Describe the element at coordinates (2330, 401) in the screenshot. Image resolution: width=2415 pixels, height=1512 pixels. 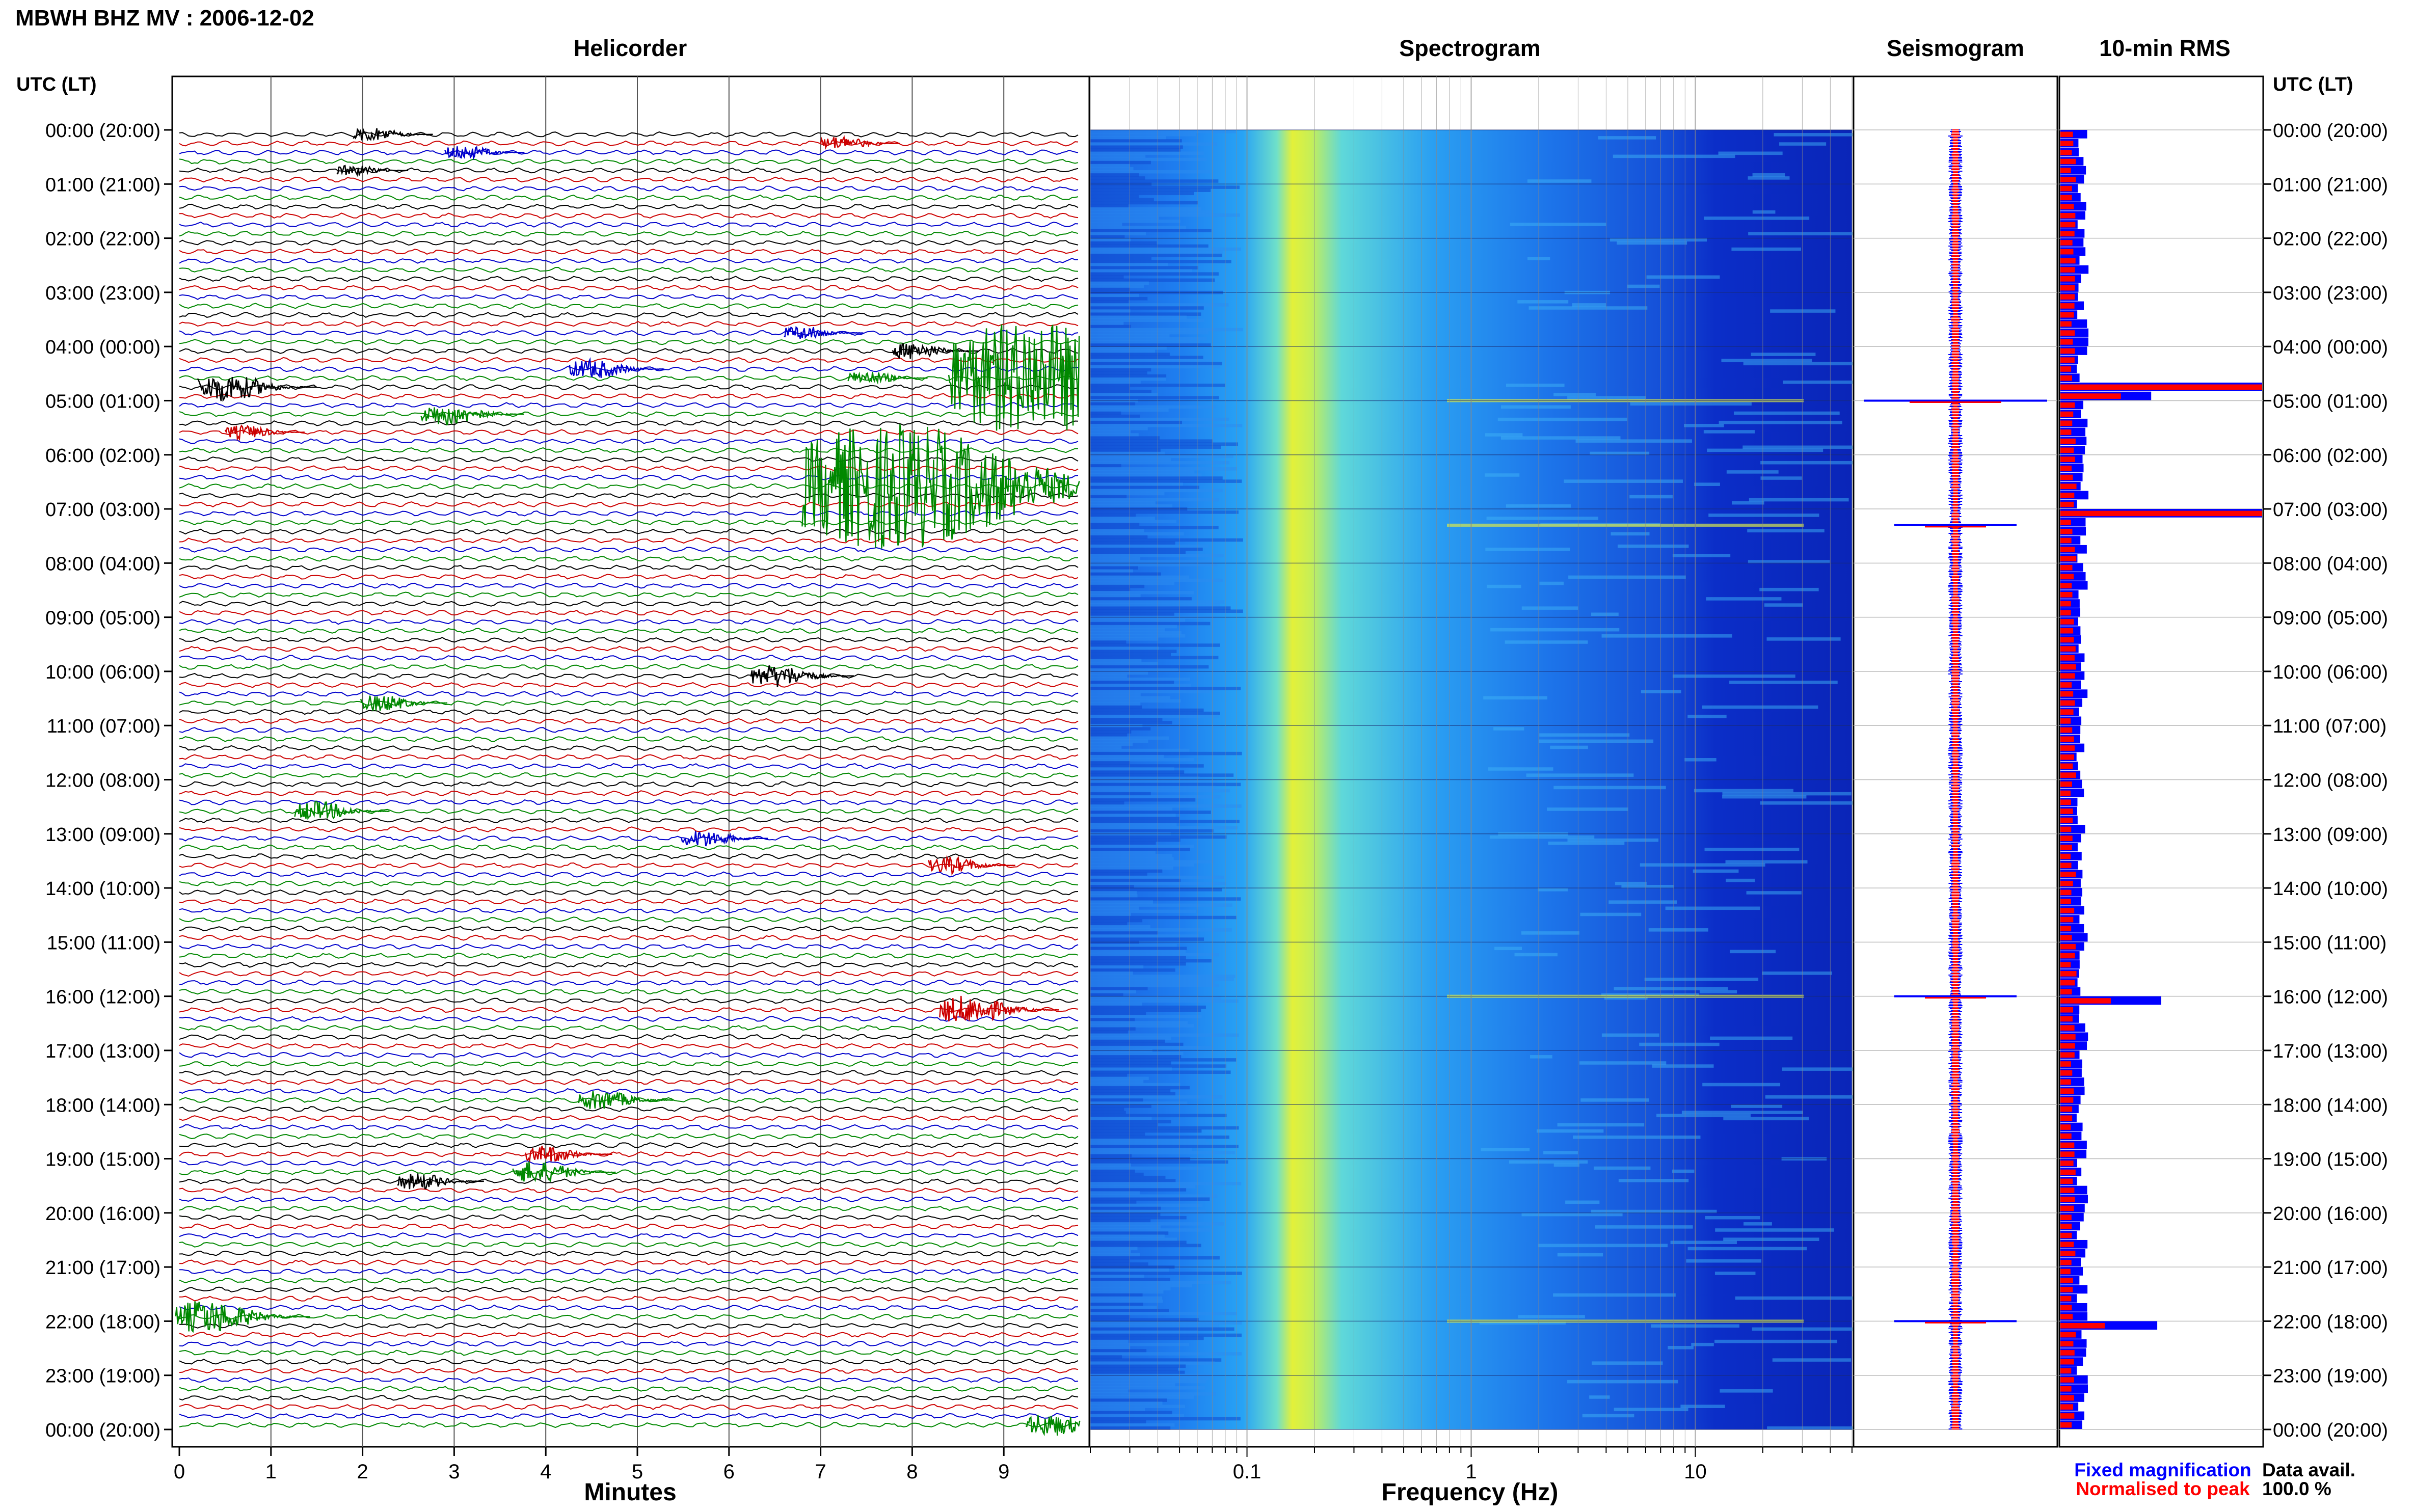
I see `hour-label-right: 05:00 (01:00)` at that location.